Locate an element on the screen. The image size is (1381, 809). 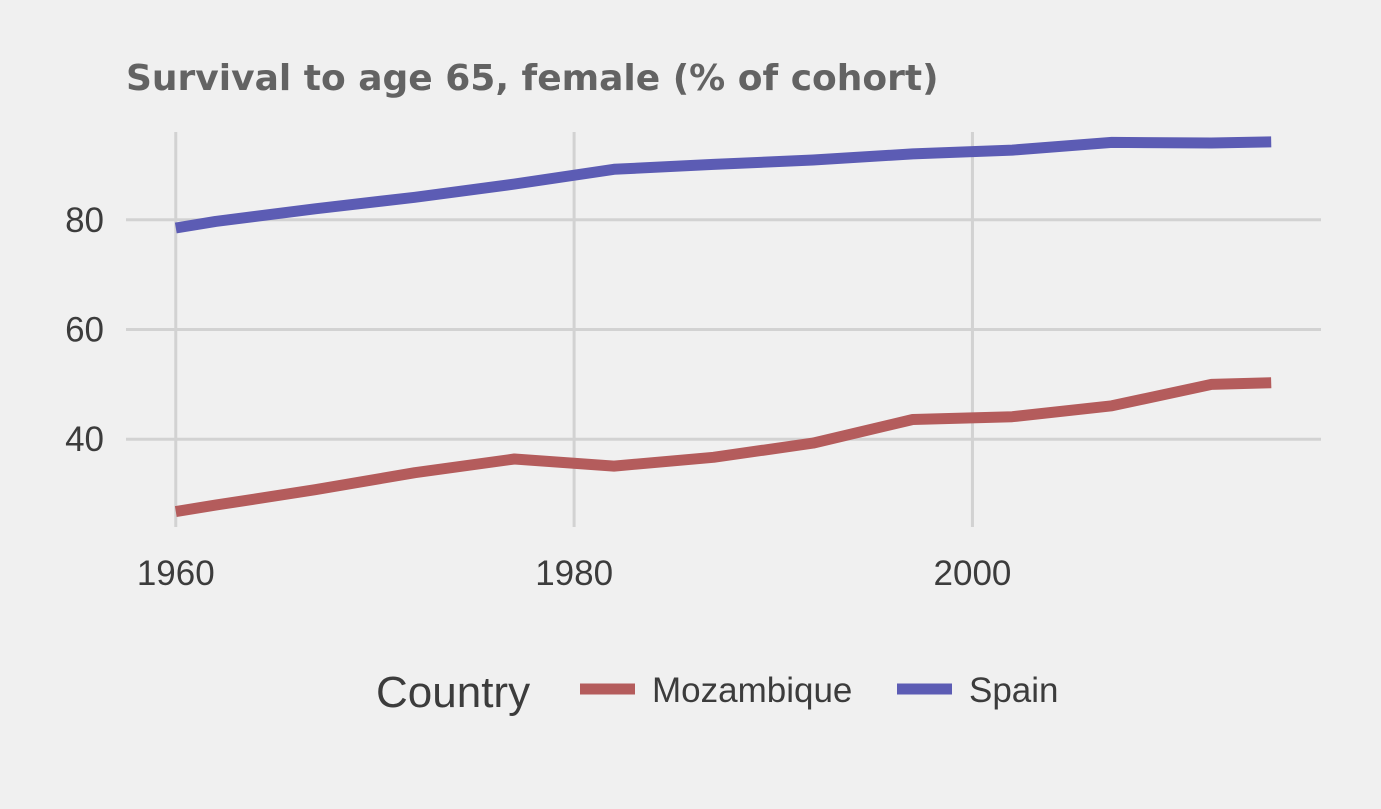
y-tick-label-40: 40 is located at coordinates (84, 439).